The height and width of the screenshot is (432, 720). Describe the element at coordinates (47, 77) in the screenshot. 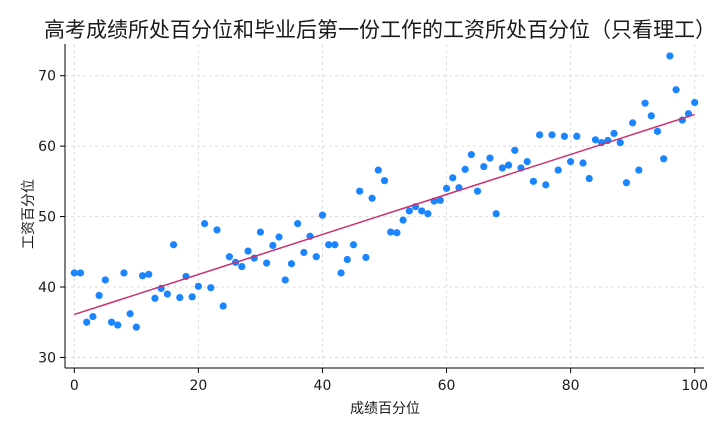

I see `y-tick-label: 70` at that location.